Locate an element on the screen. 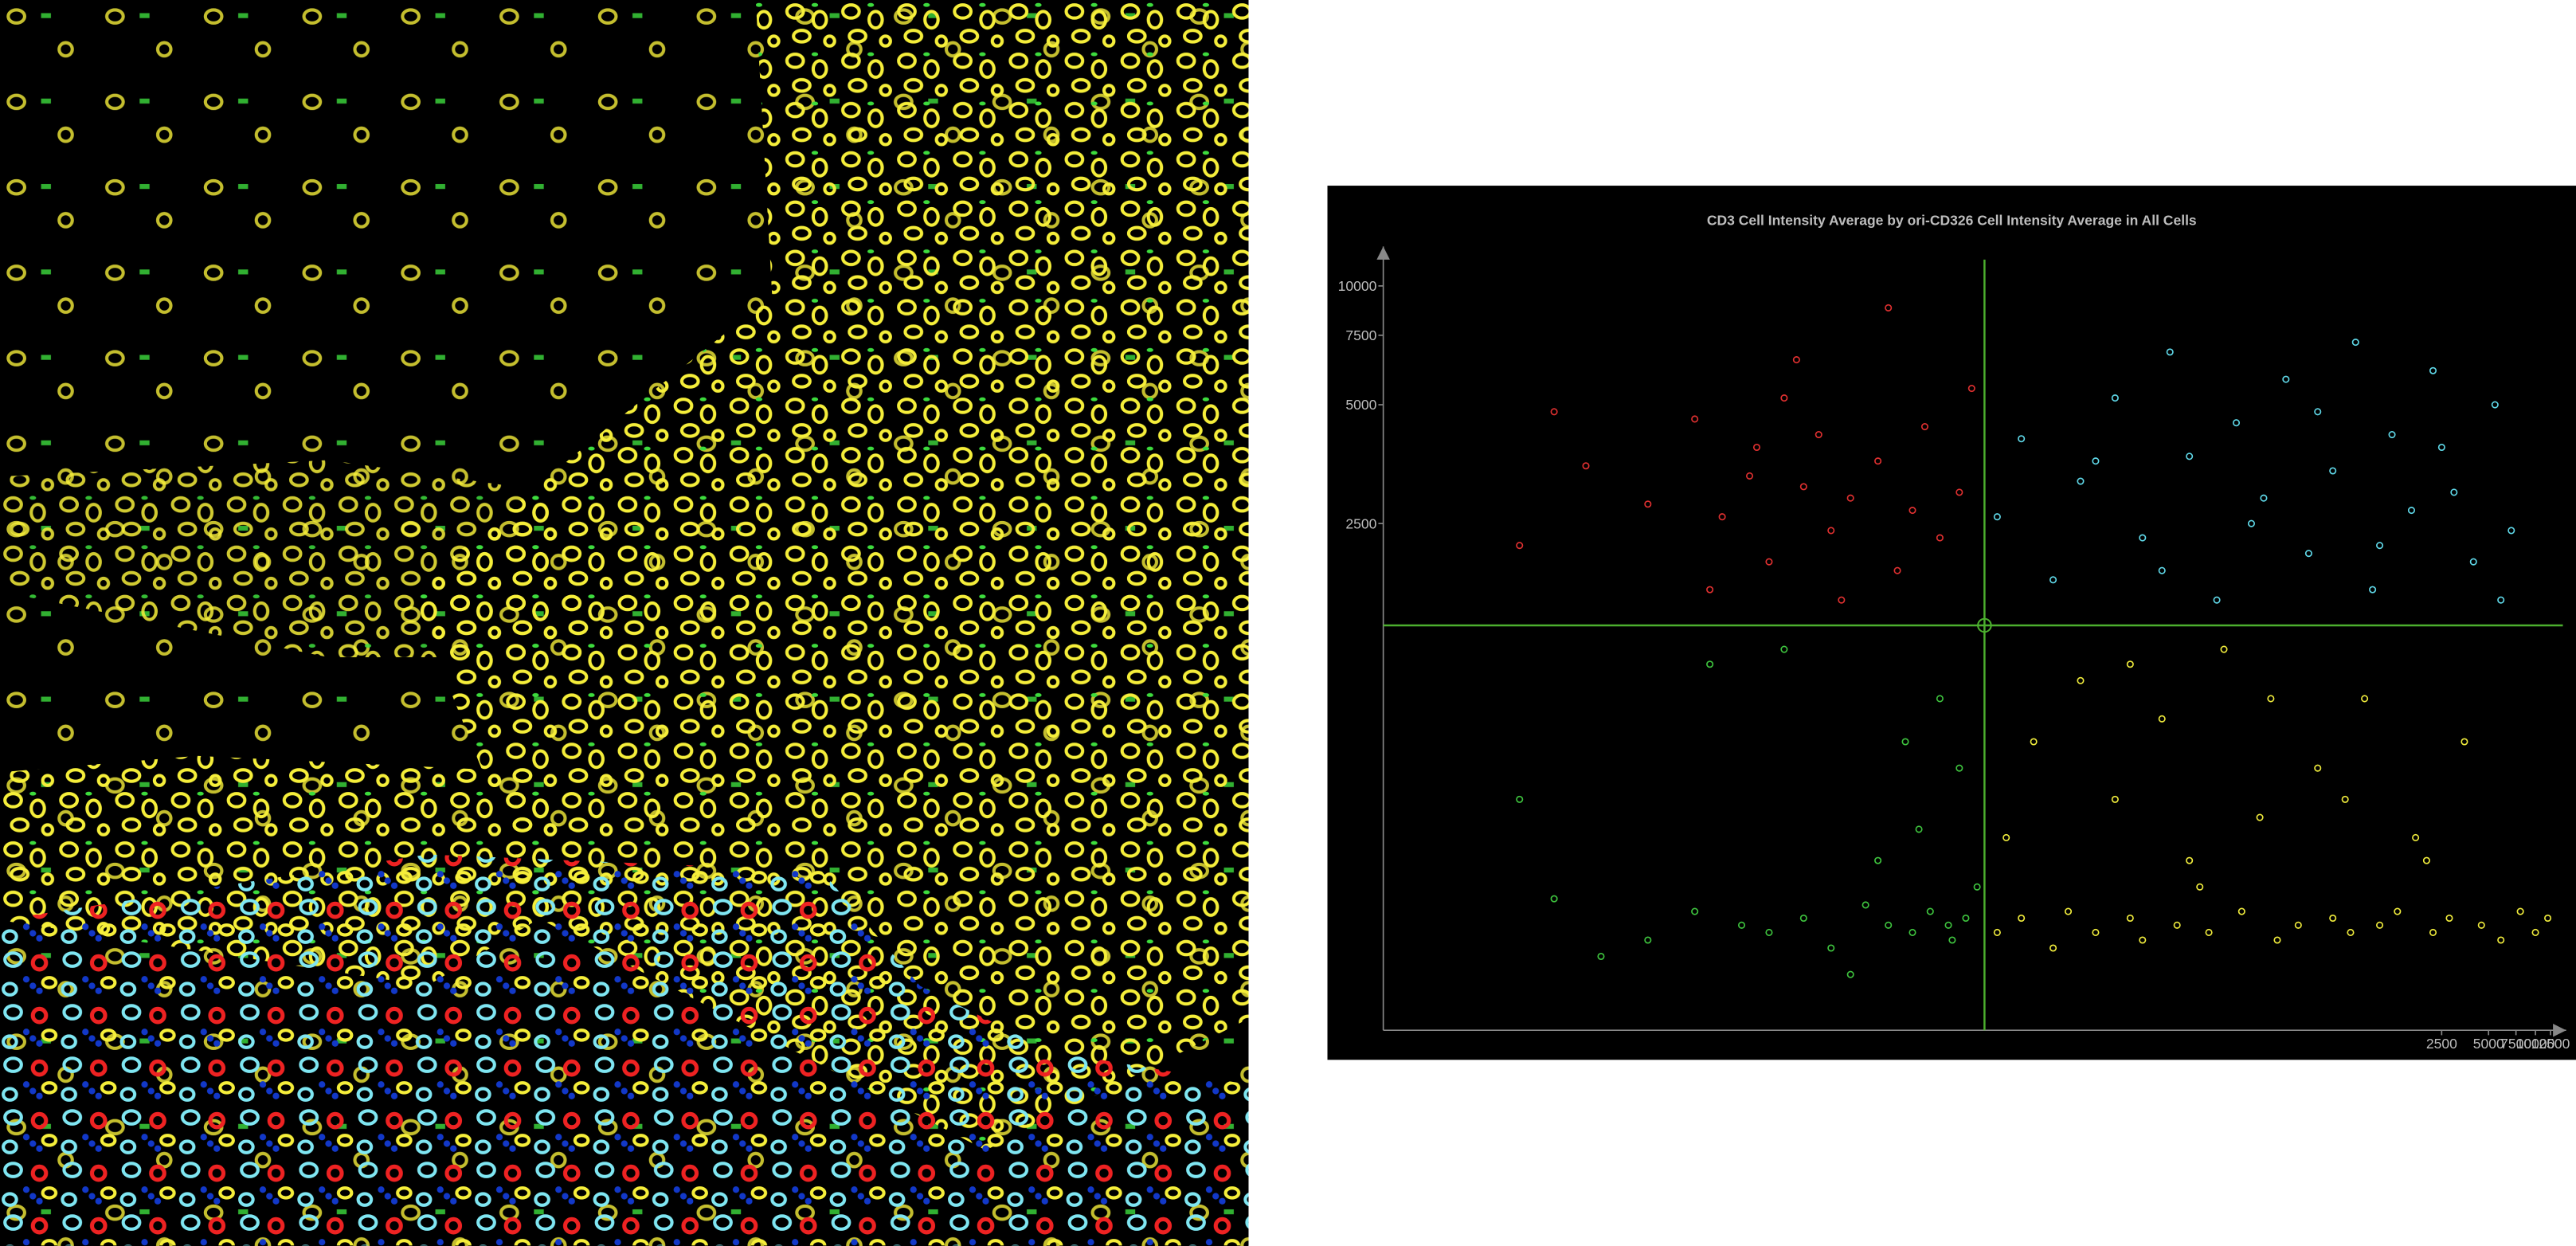 The image size is (2576, 1246). y-tick-label: 2500 is located at coordinates (1360, 523).